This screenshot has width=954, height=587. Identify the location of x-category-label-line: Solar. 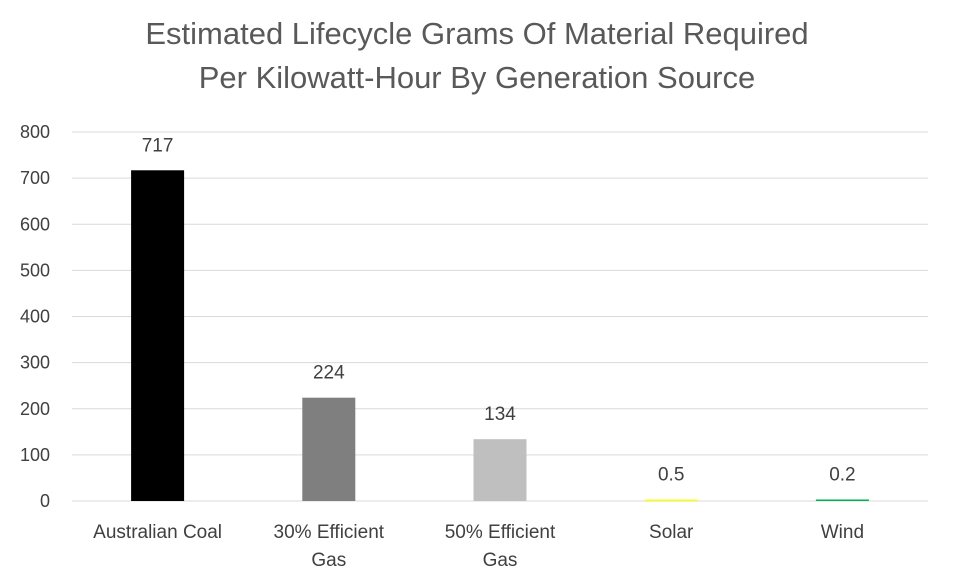
(671, 532).